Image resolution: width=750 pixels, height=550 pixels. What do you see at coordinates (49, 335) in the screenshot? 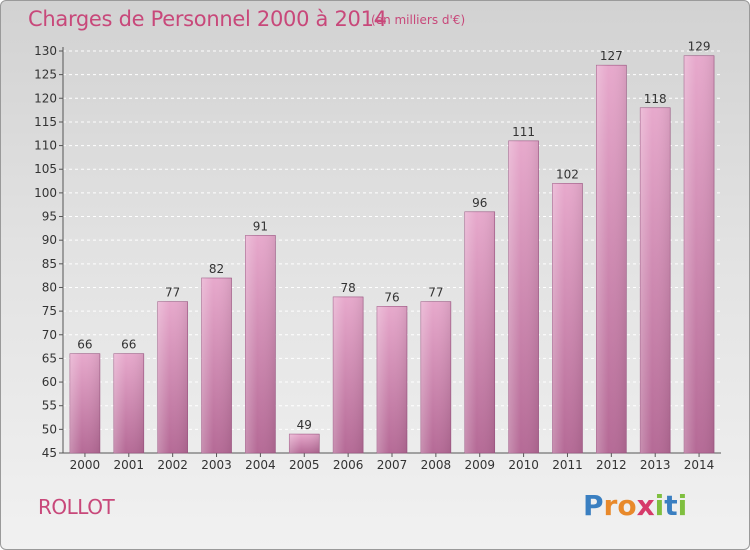
I see `y-tick-label: 70` at bounding box center [49, 335].